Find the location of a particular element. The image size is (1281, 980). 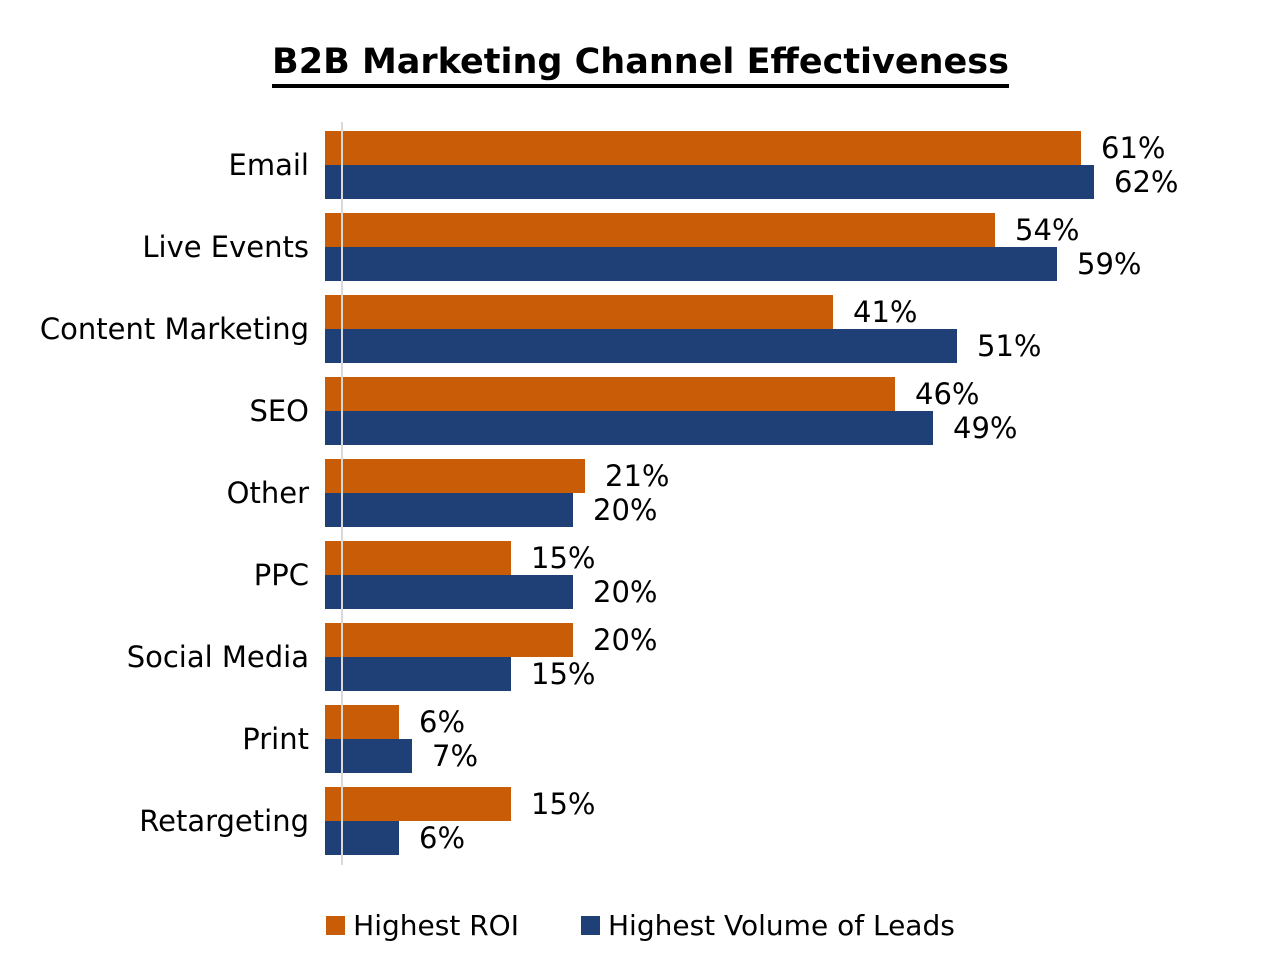

leads-value-label: 59% is located at coordinates (1109, 264).